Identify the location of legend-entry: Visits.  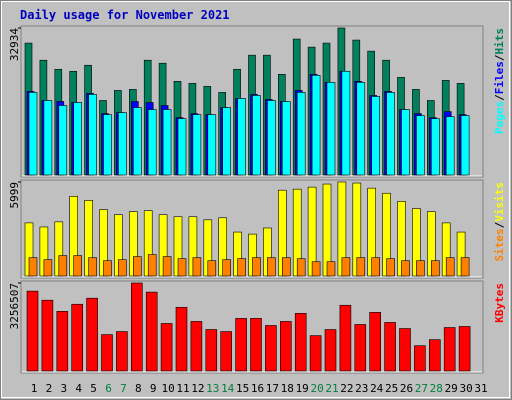
(499, 202).